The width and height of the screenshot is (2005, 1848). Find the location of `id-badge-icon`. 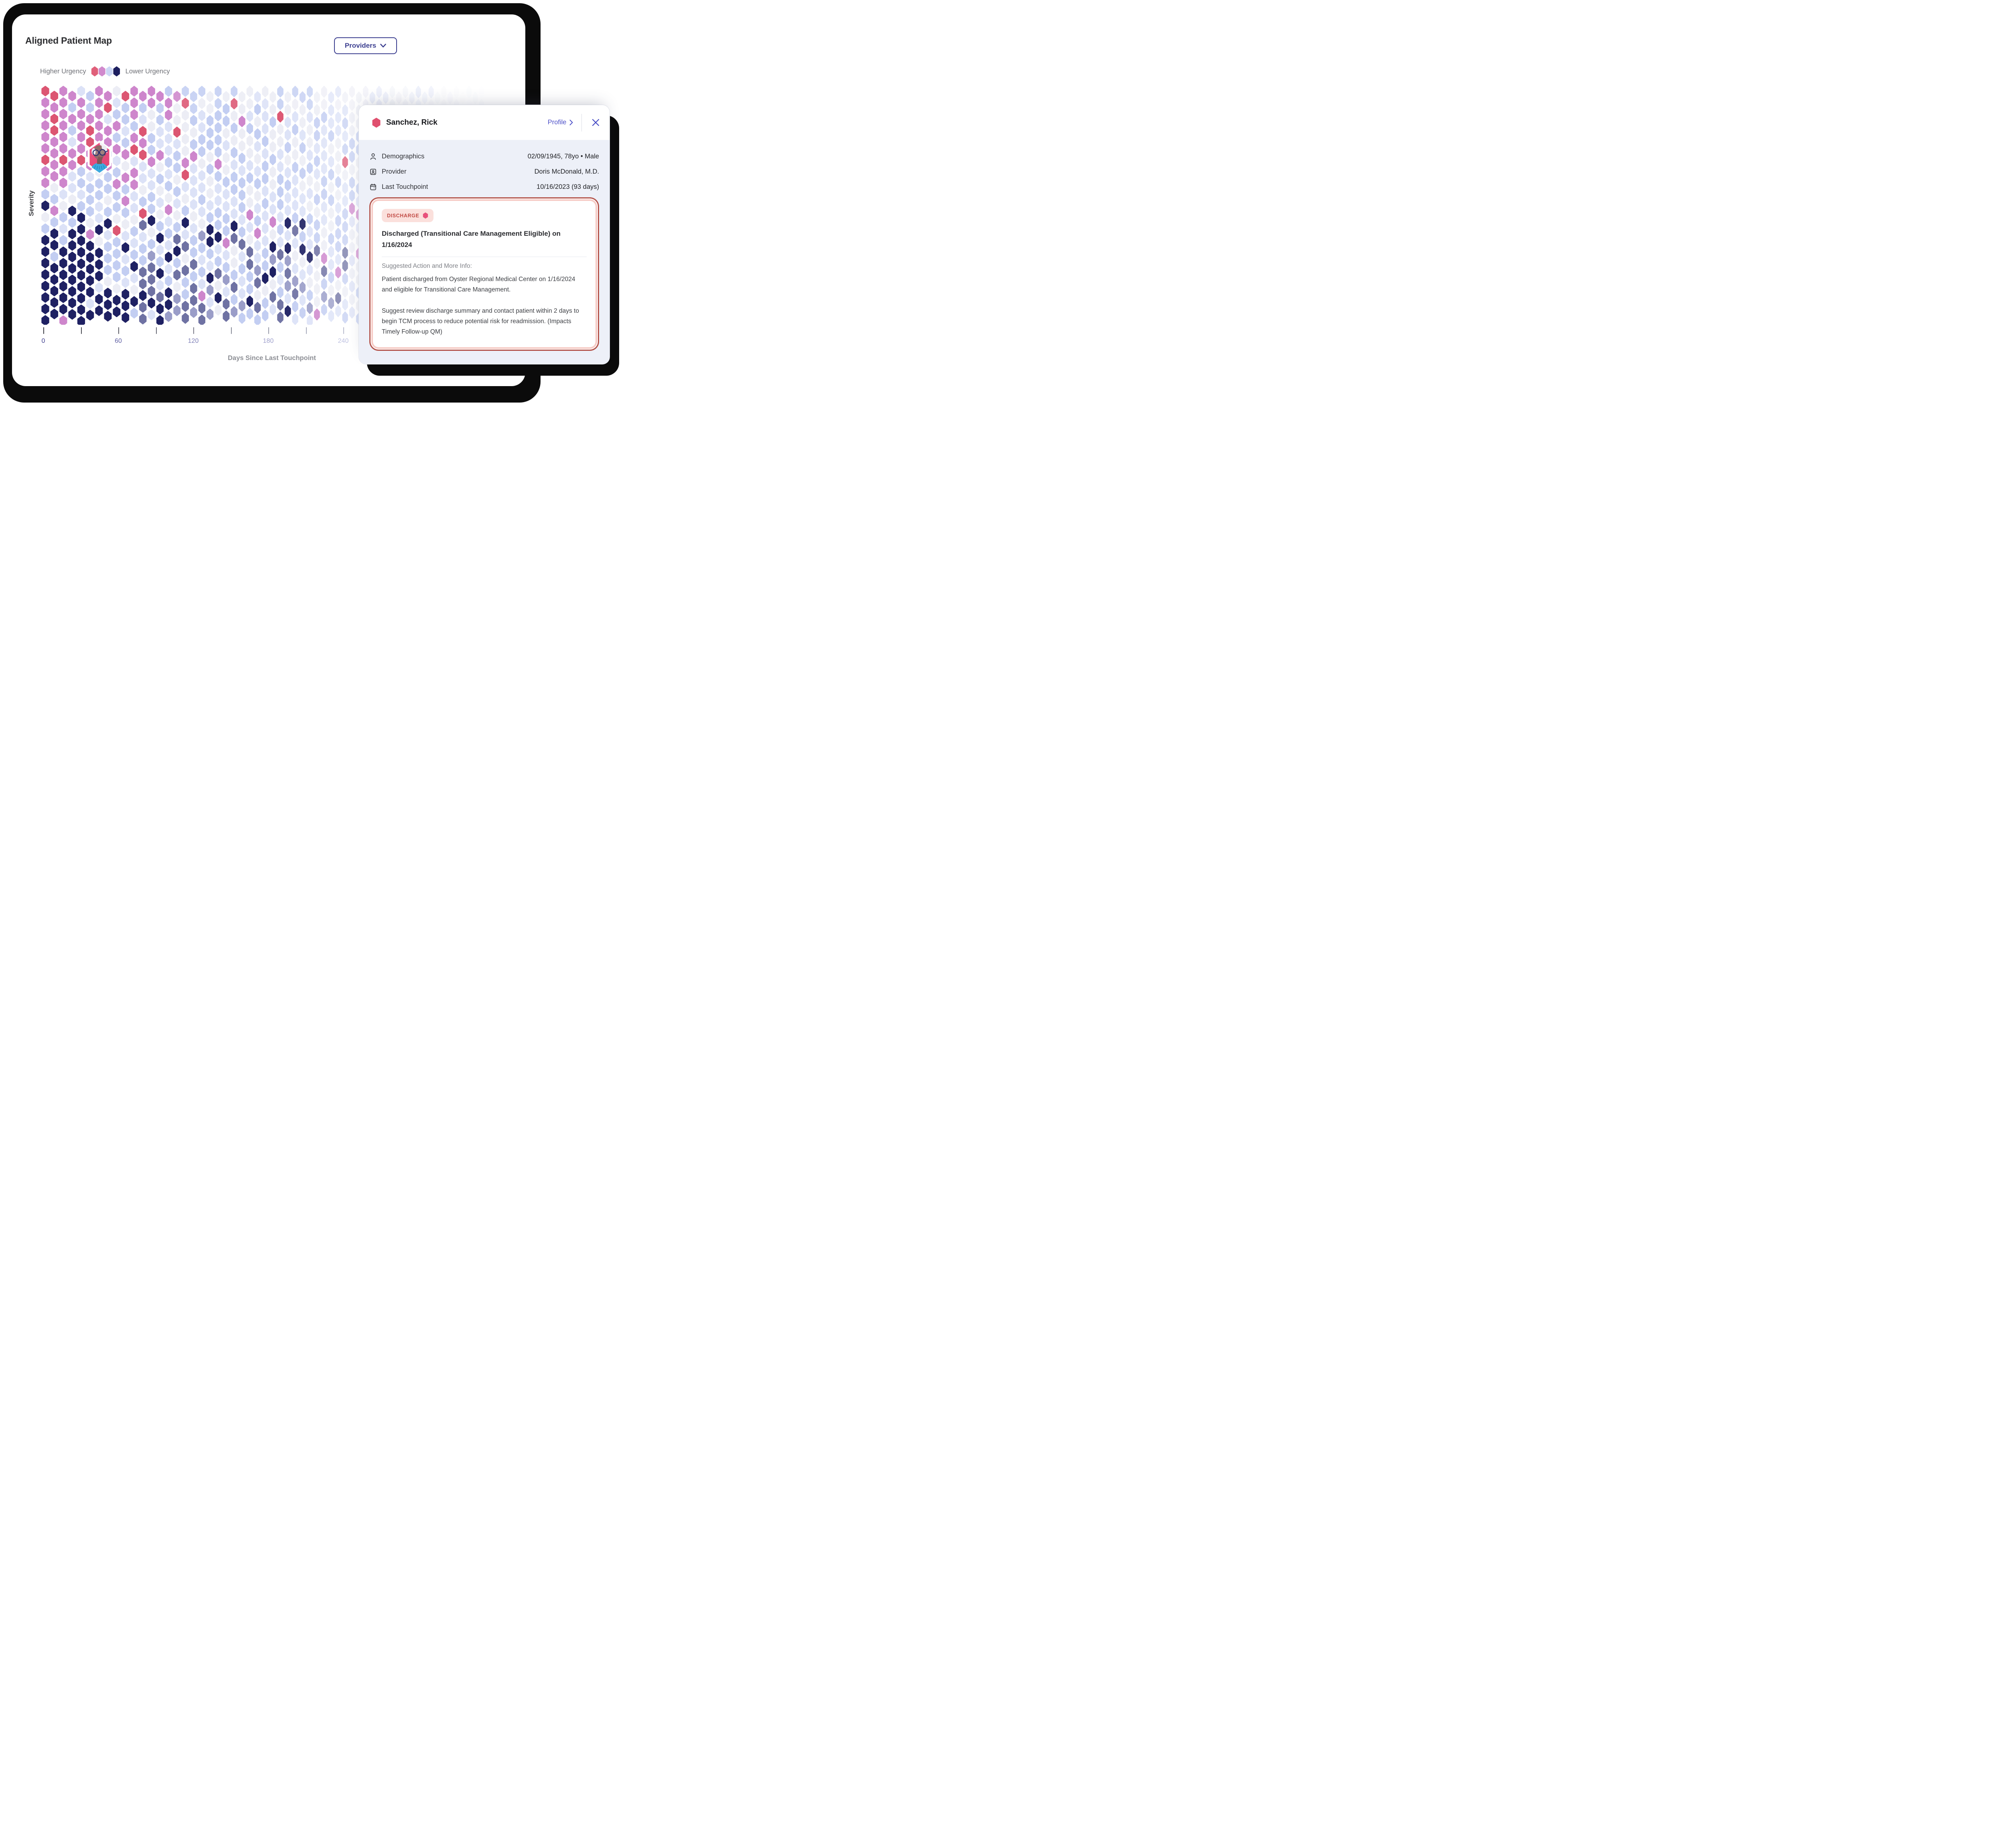

id-badge-icon is located at coordinates (373, 172).